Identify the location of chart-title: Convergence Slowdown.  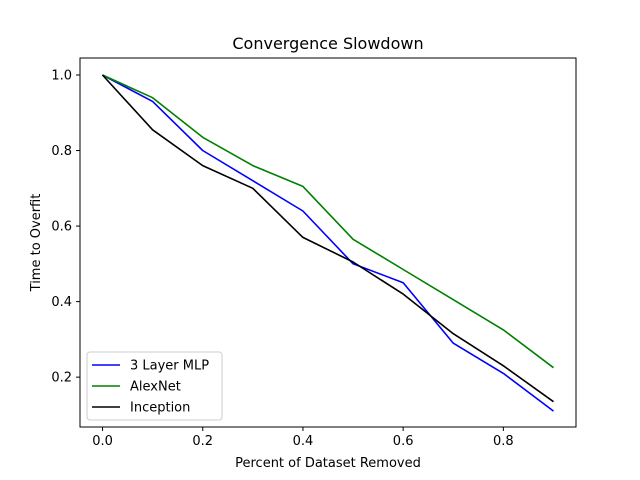
(327, 43).